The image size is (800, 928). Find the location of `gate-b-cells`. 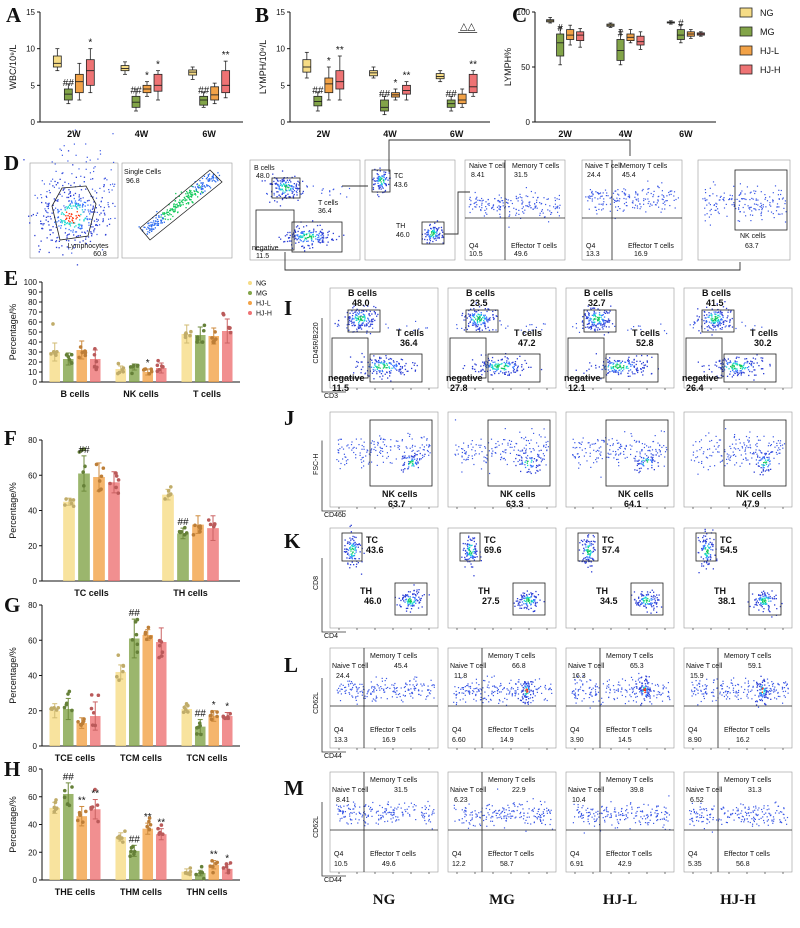

gate-b-cells is located at coordinates (286, 188).